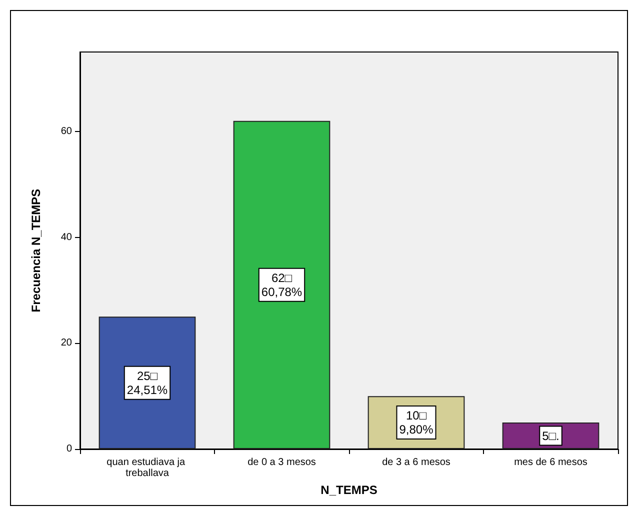 This screenshot has width=639, height=509. I want to click on x-tick-label: quan estudiava ja treballava, so click(147, 468).